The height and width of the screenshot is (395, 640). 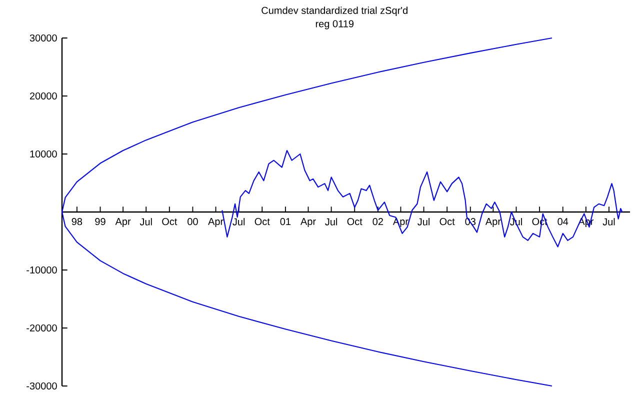 I want to click on x-tick-label: 01, so click(x=285, y=222).